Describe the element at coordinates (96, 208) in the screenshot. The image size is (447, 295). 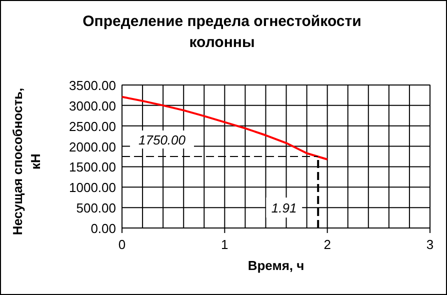
I see `y-tick-label: 500.00` at that location.